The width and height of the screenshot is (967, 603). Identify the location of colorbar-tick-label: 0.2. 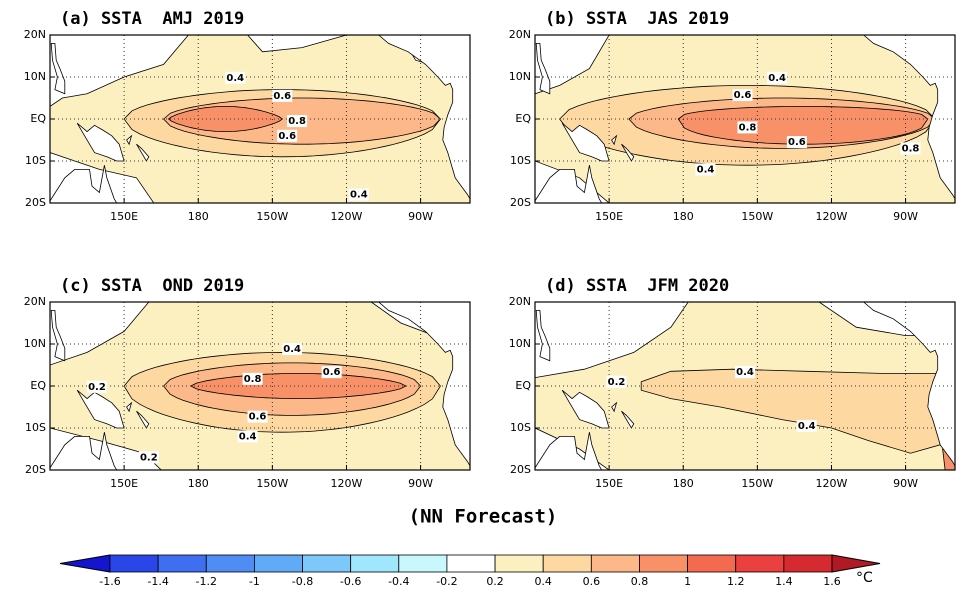
(495, 581).